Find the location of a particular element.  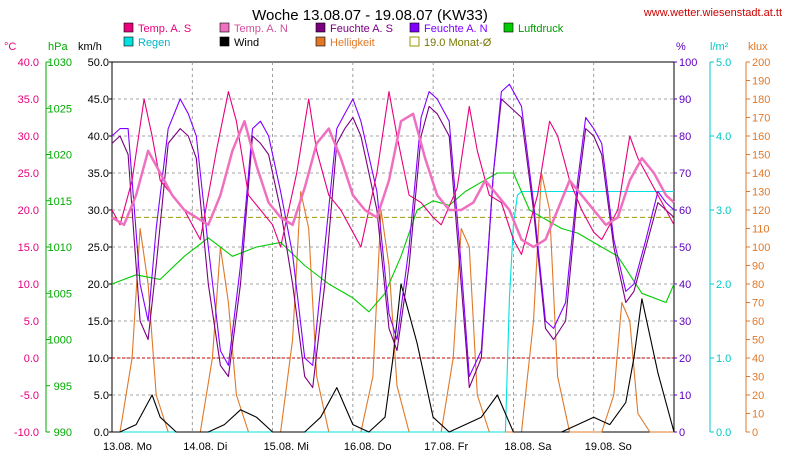

rain-tick-label: 1.0 is located at coordinates (723, 359).